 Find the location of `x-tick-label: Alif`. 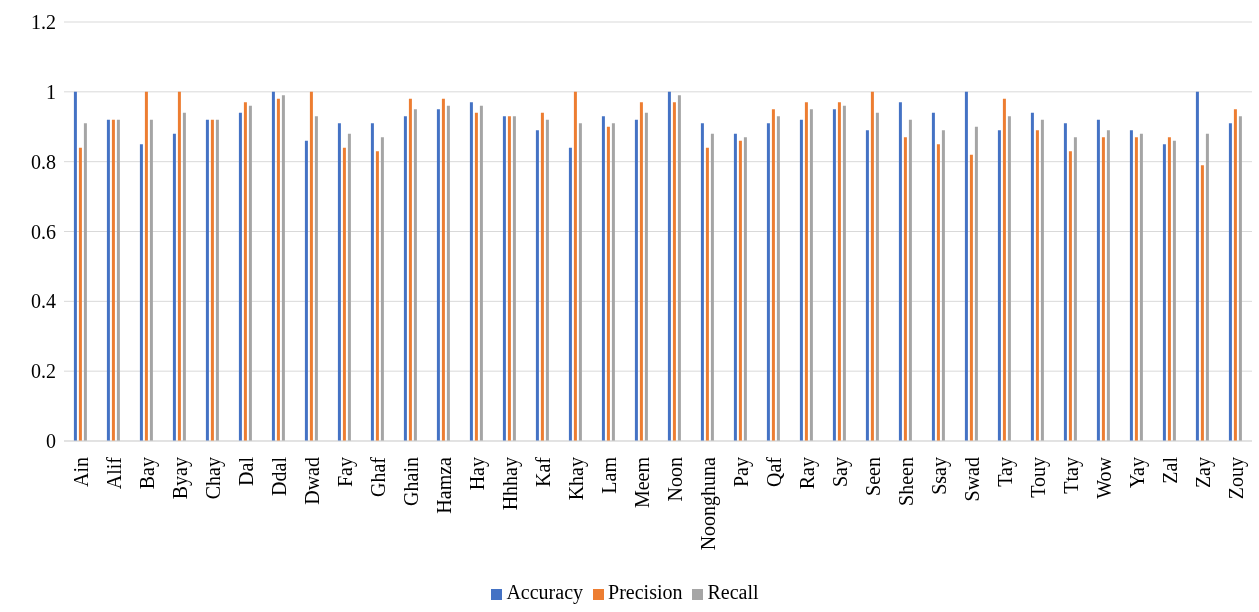

x-tick-label: Alif is located at coordinates (113, 473).